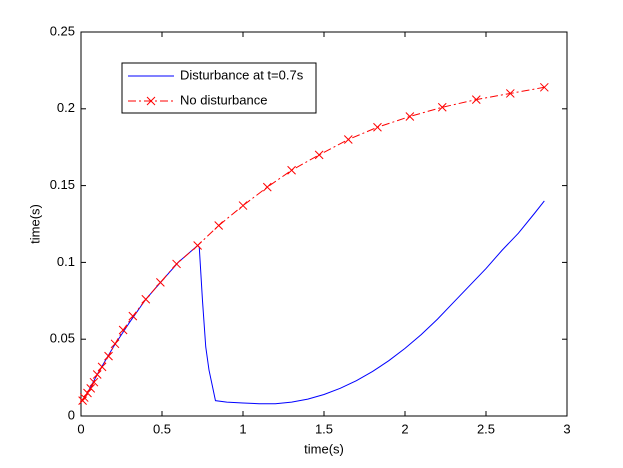 The width and height of the screenshot is (623, 468). What do you see at coordinates (324, 448) in the screenshot?
I see `x-axis-label: time(s)` at bounding box center [324, 448].